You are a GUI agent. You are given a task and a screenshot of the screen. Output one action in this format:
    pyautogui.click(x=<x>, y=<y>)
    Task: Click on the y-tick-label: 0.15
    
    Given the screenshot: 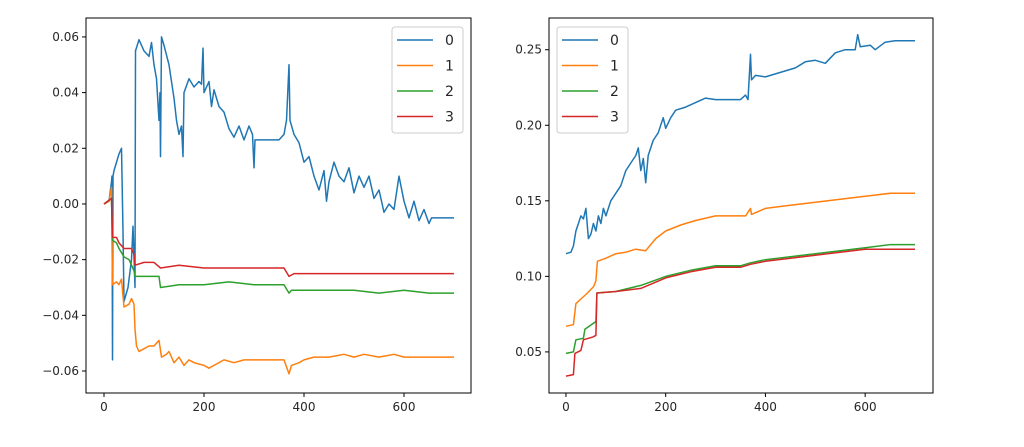 What is the action you would take?
    pyautogui.click(x=528, y=201)
    